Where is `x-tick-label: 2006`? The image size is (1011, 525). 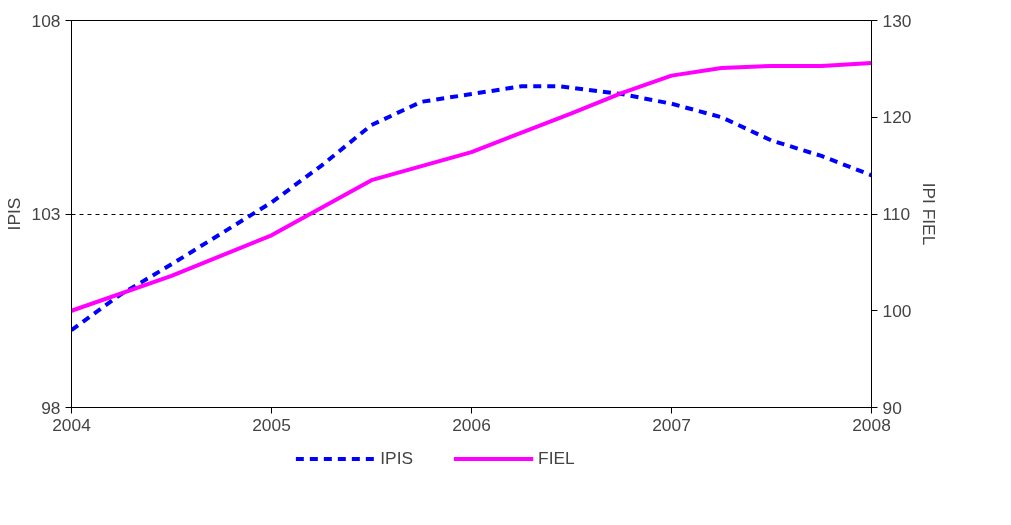 x-tick-label: 2006 is located at coordinates (471, 424).